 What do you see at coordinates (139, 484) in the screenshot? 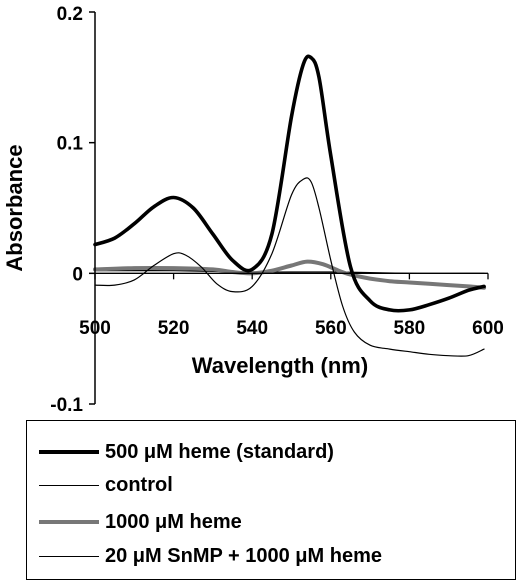
I see `legend-label-control: control` at bounding box center [139, 484].